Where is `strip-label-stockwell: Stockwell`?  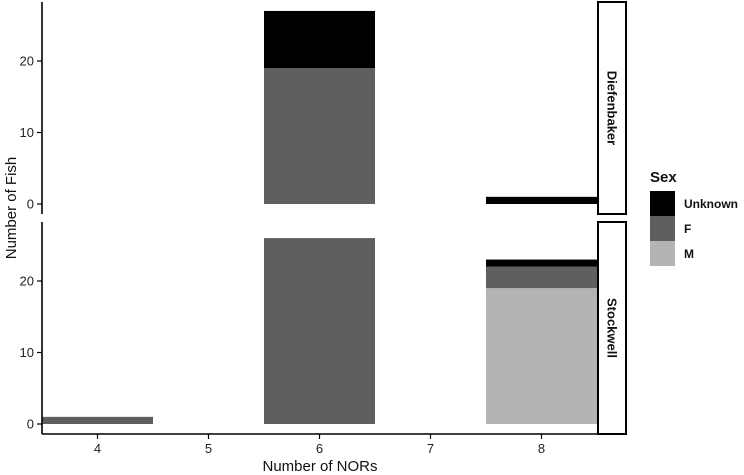
strip-label-stockwell: Stockwell is located at coordinates (612, 328).